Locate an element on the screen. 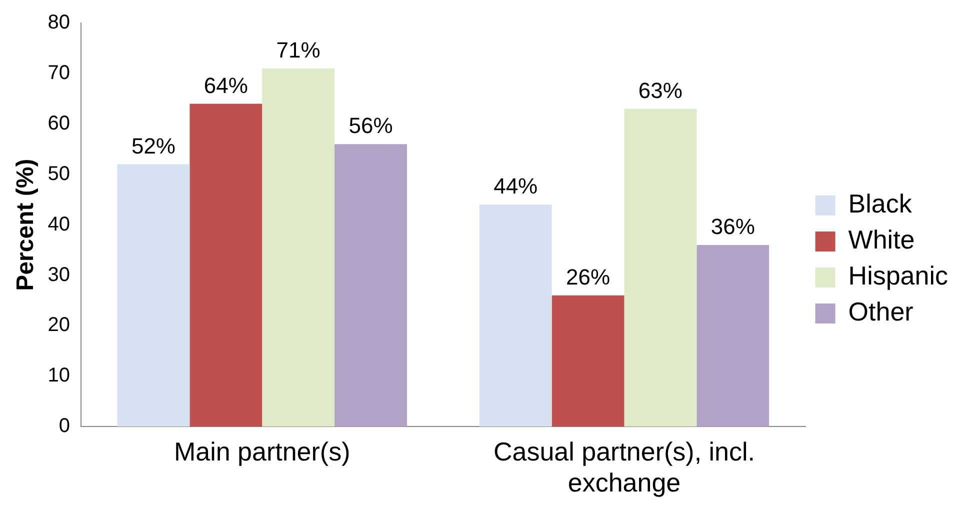 Image resolution: width=976 pixels, height=511 pixels. y-tick-label: 60 is located at coordinates (59, 123).